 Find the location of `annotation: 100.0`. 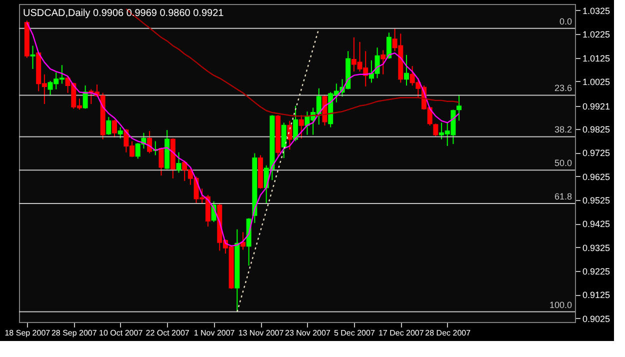

annotation: 100.0 is located at coordinates (560, 305).